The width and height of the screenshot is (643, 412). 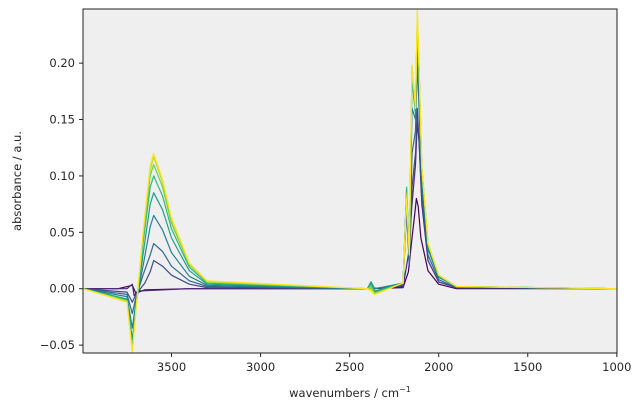 I want to click on y-tick-label: 0.00, so click(x=62, y=289).